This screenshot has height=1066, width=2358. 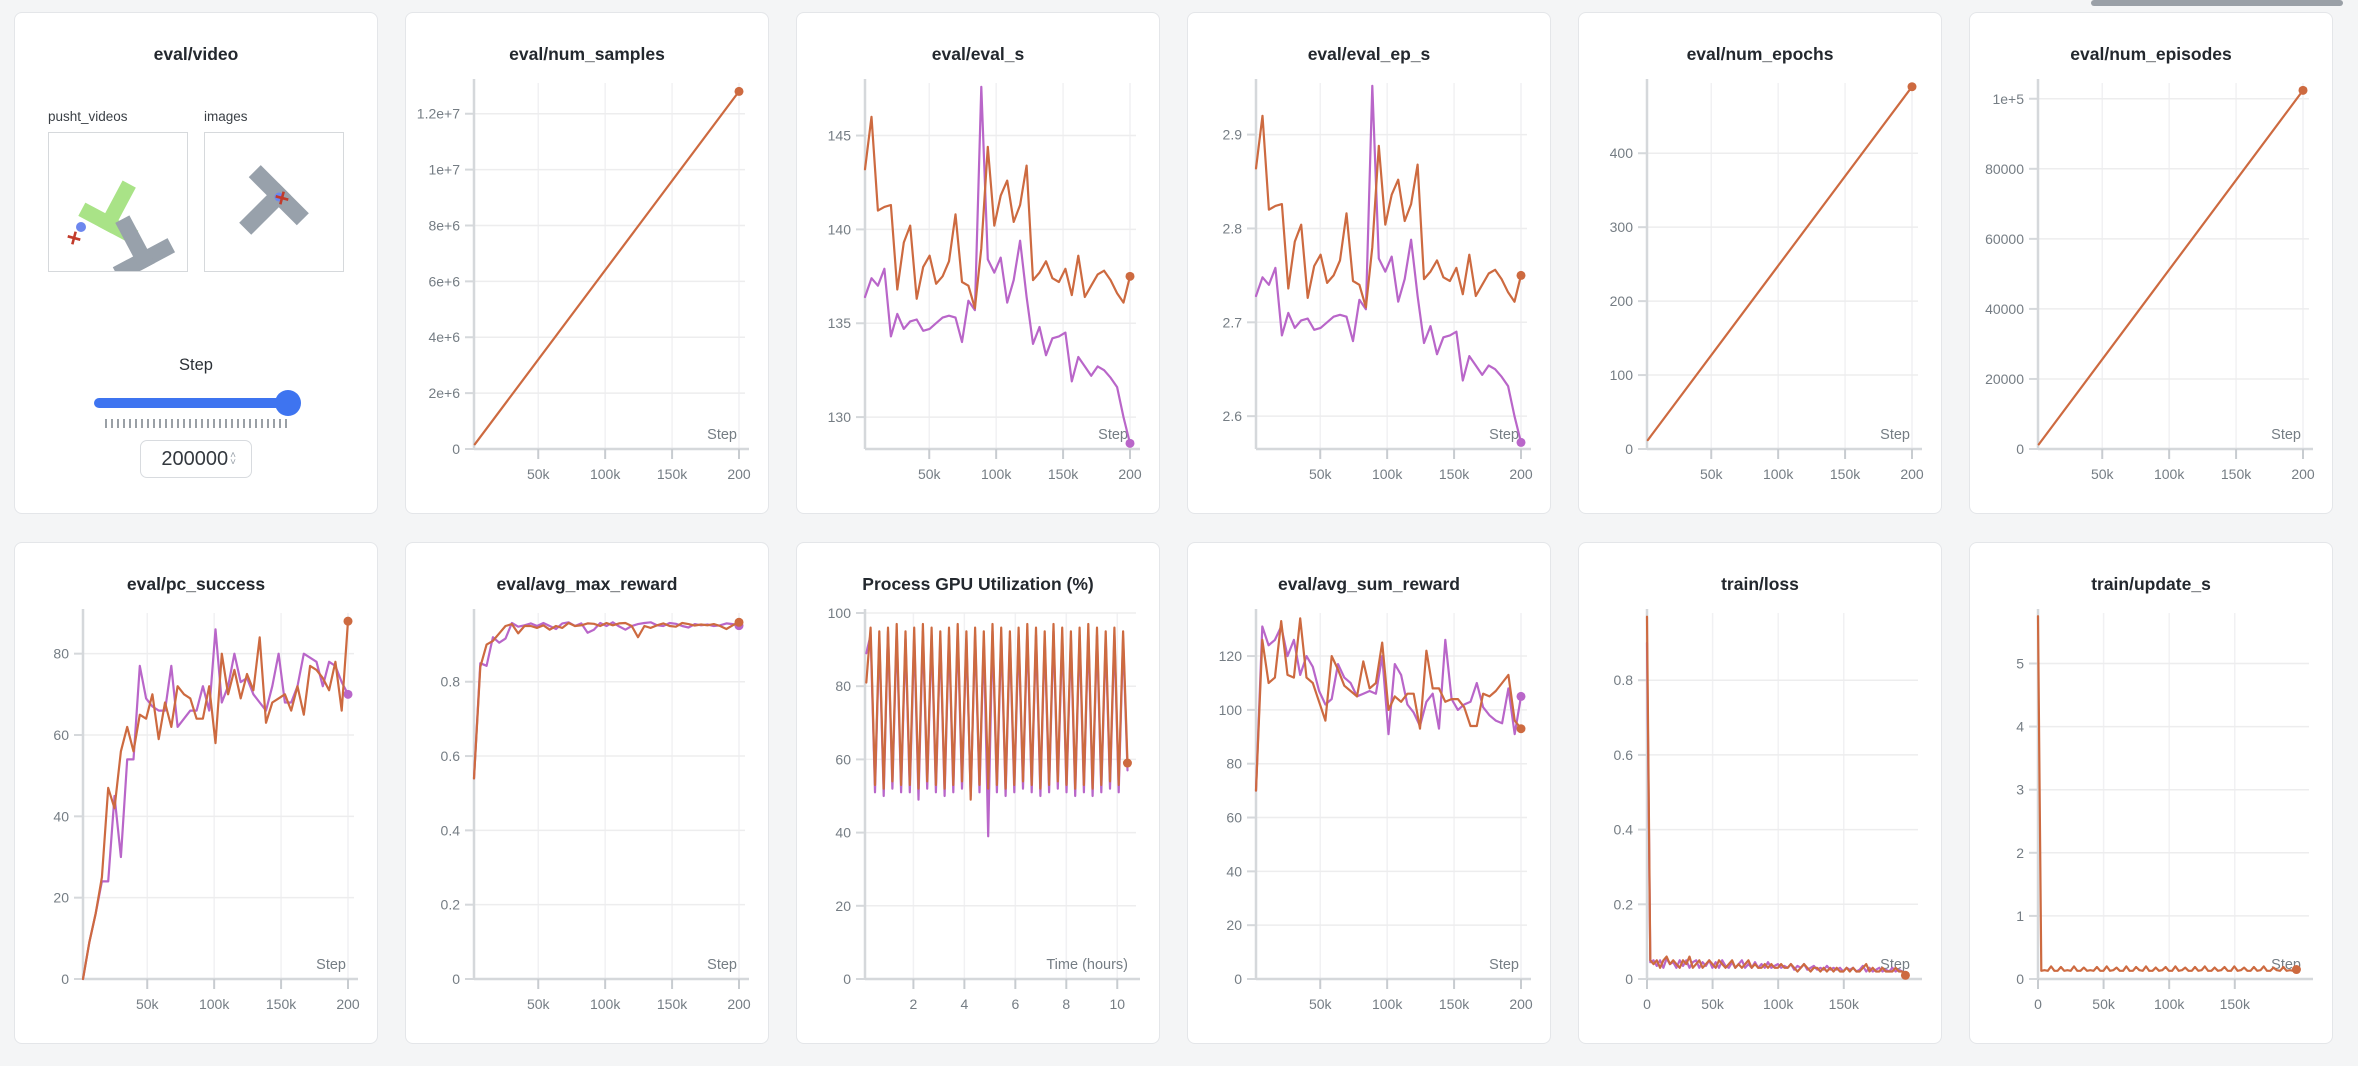 I want to click on svg-text: 5, so click(x=2020, y=663).